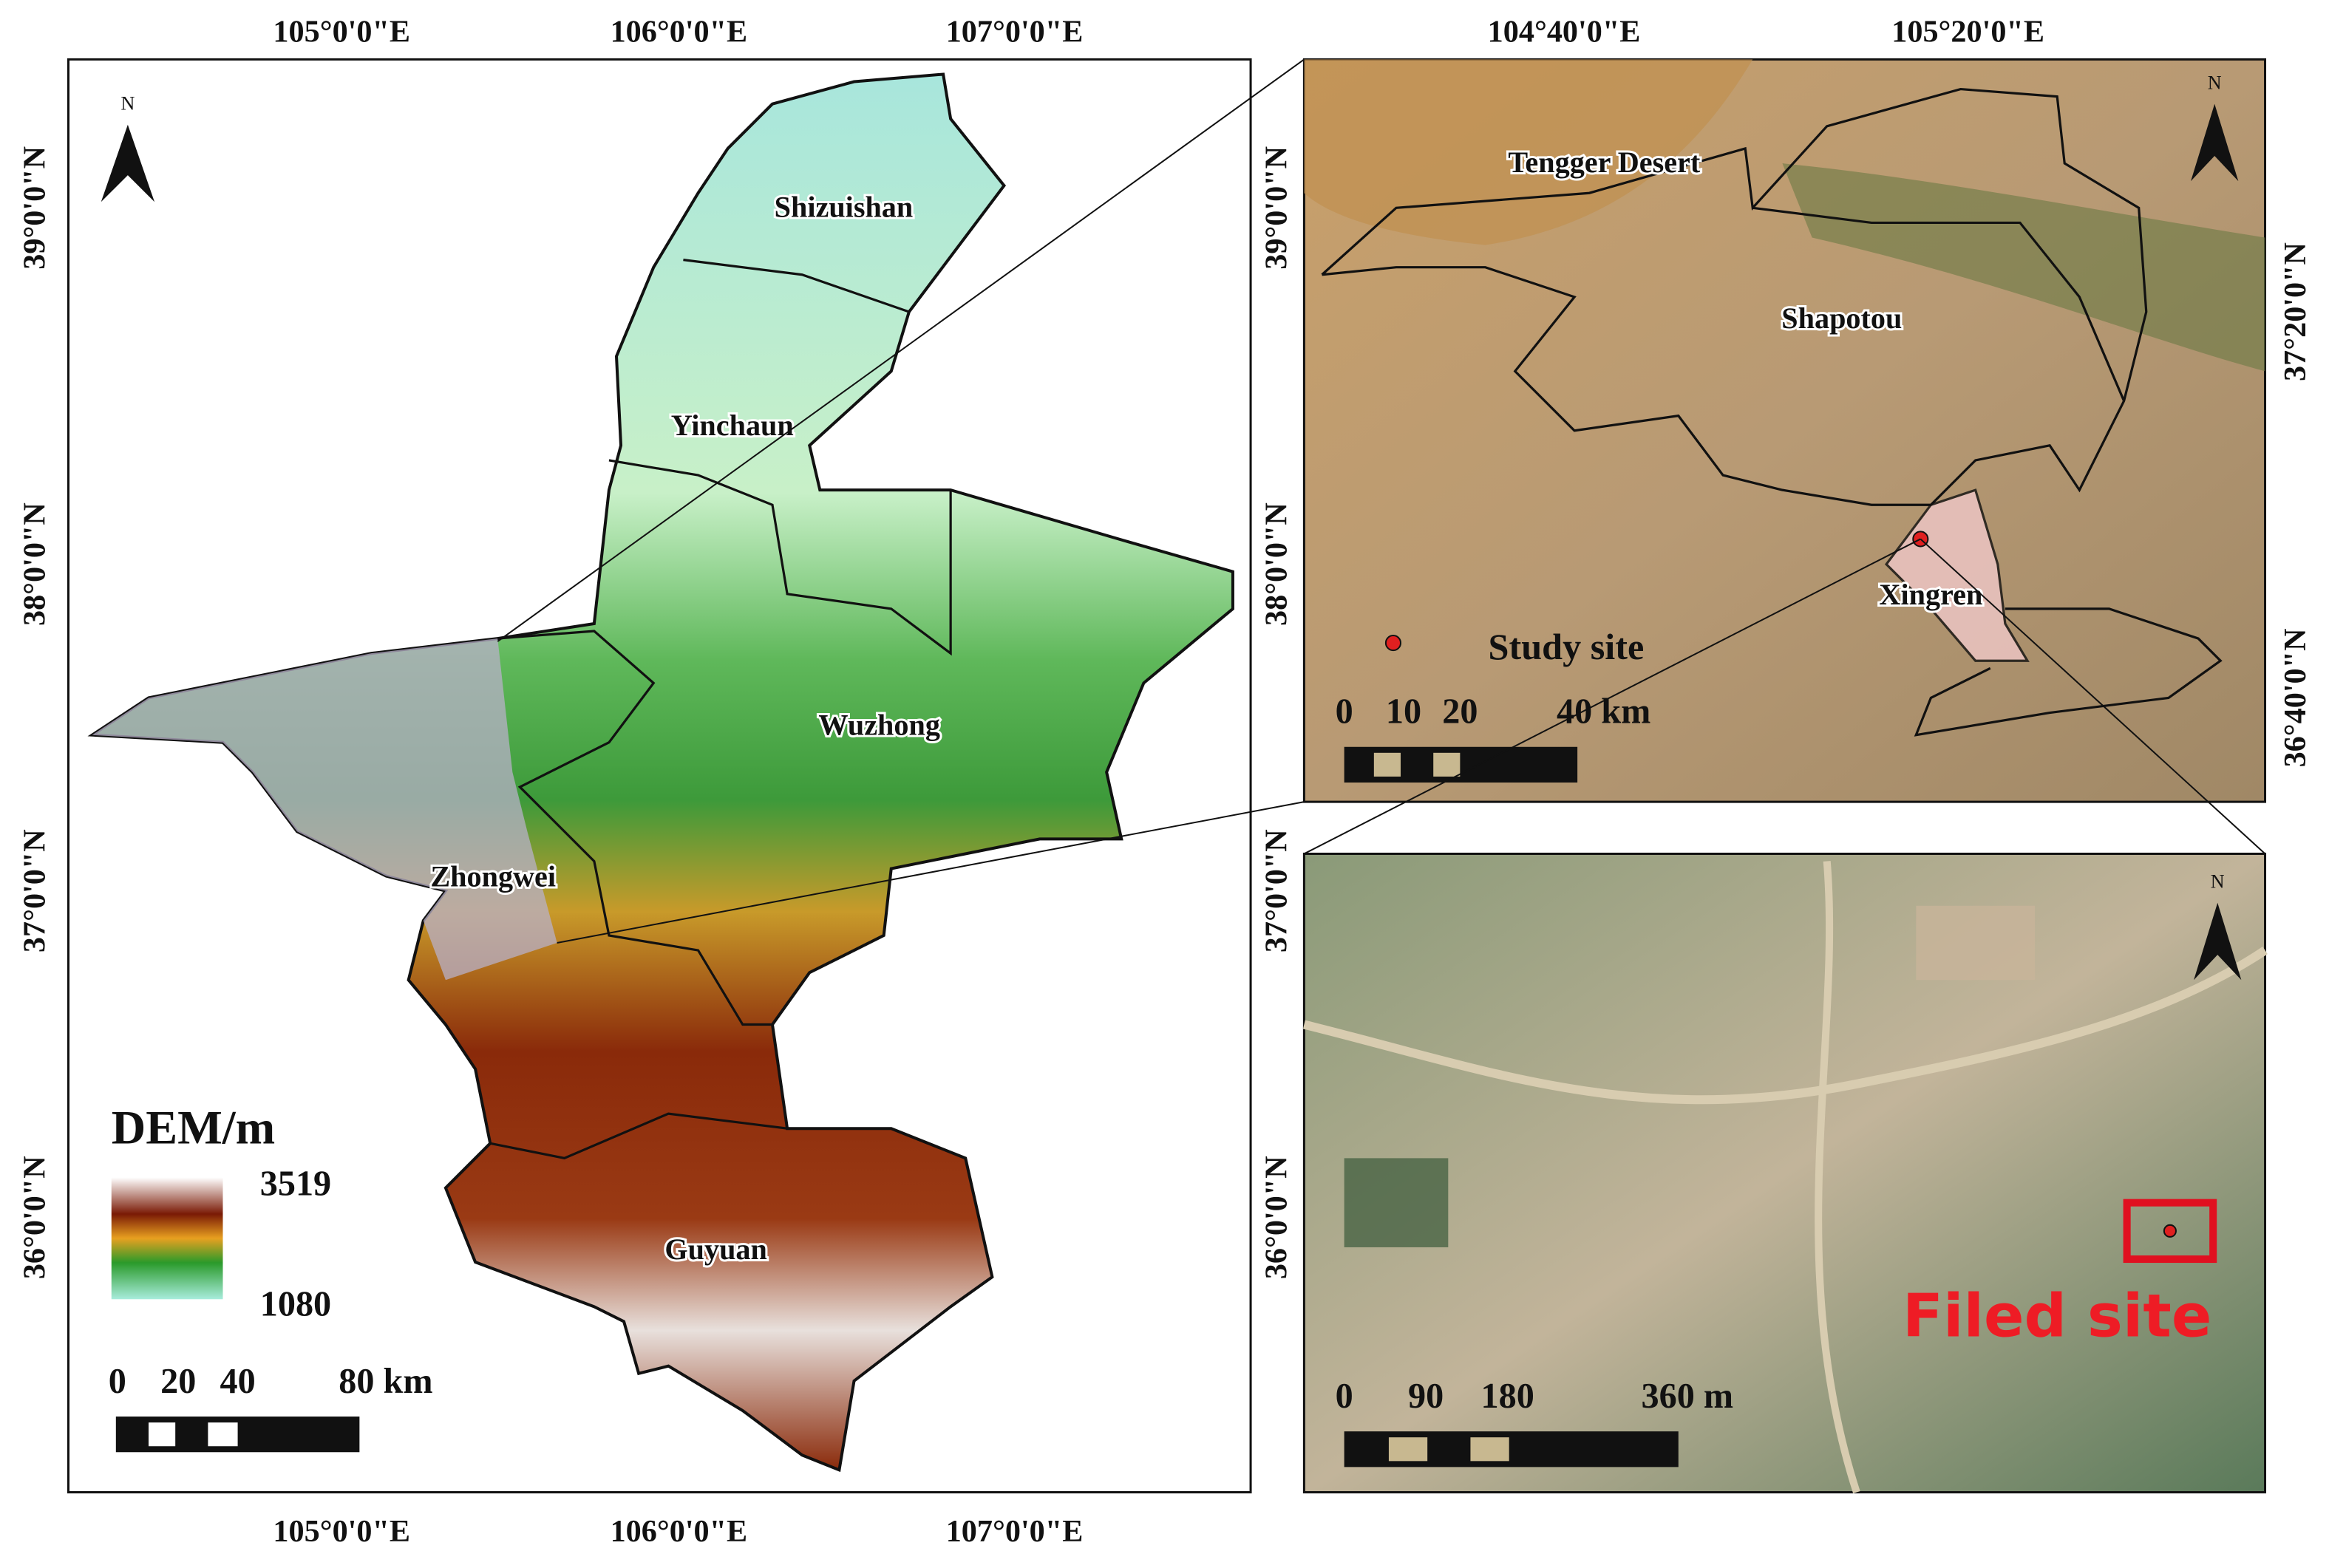 Image resolution: width=2329 pixels, height=1568 pixels. I want to click on region-label: Zhongwei, so click(493, 876).